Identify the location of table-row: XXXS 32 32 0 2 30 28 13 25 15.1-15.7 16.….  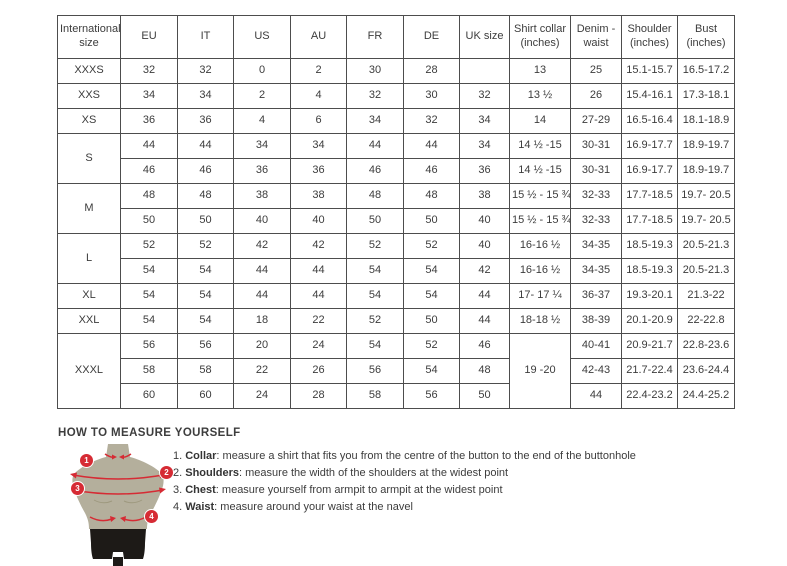
(396, 71).